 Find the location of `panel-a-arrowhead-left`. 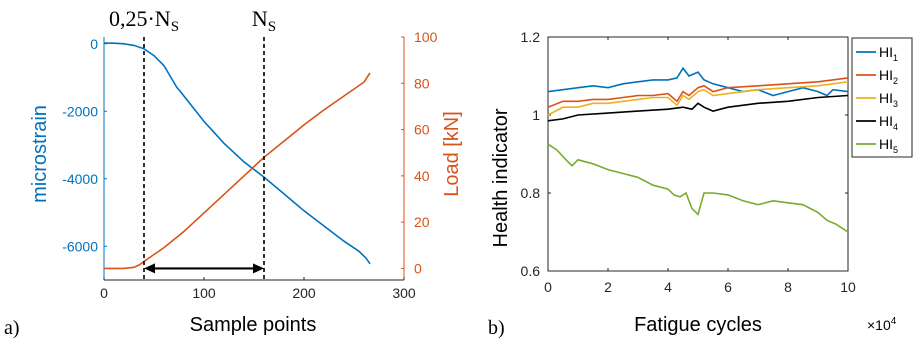

panel-a-arrowhead-left is located at coordinates (149, 268).